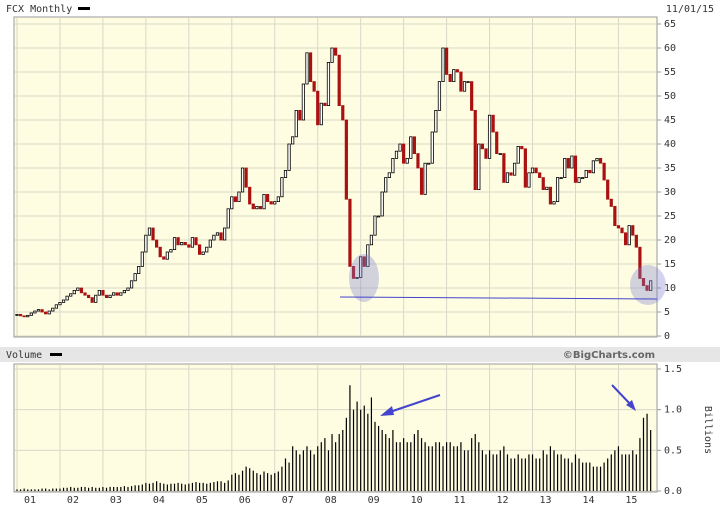 The image size is (720, 510). Describe the element at coordinates (673, 491) in the screenshot. I see `y-tick-label: 0.0` at that location.